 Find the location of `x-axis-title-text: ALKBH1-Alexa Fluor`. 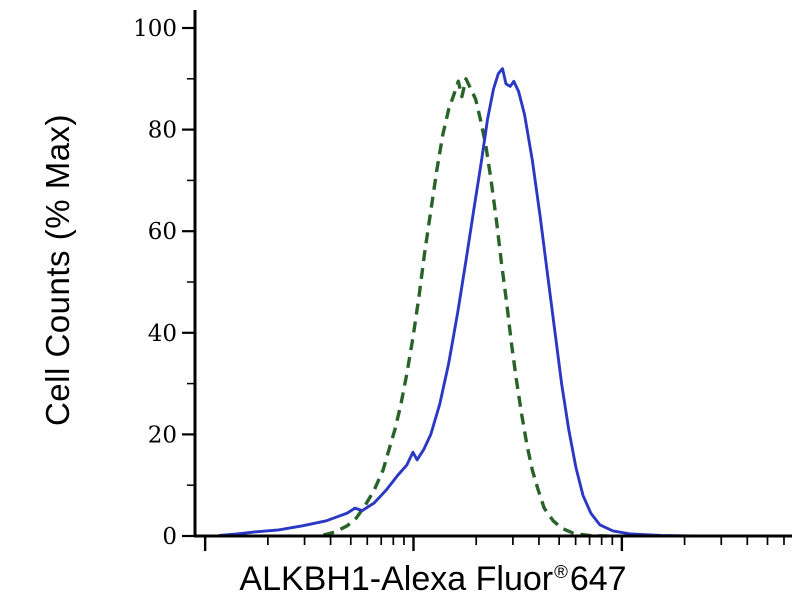

x-axis-title-text: ALKBH1-Alexa Fluor is located at coordinates (396, 579).